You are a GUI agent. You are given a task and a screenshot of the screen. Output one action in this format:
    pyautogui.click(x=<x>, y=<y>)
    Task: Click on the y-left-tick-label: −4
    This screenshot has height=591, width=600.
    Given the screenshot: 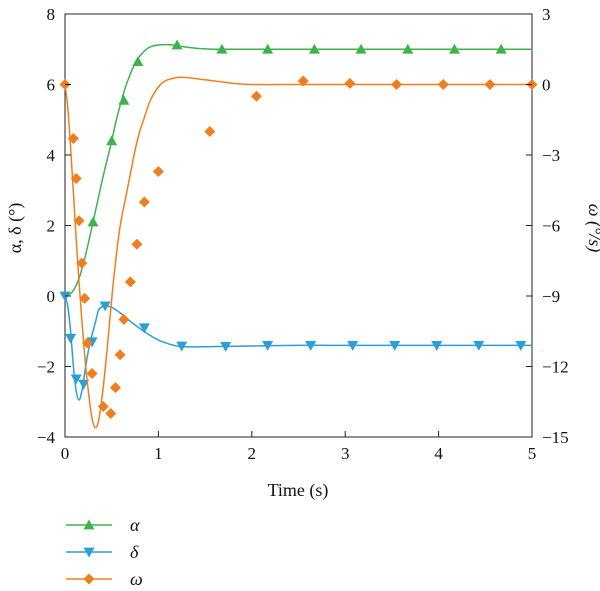 What is the action you would take?
    pyautogui.click(x=46, y=437)
    